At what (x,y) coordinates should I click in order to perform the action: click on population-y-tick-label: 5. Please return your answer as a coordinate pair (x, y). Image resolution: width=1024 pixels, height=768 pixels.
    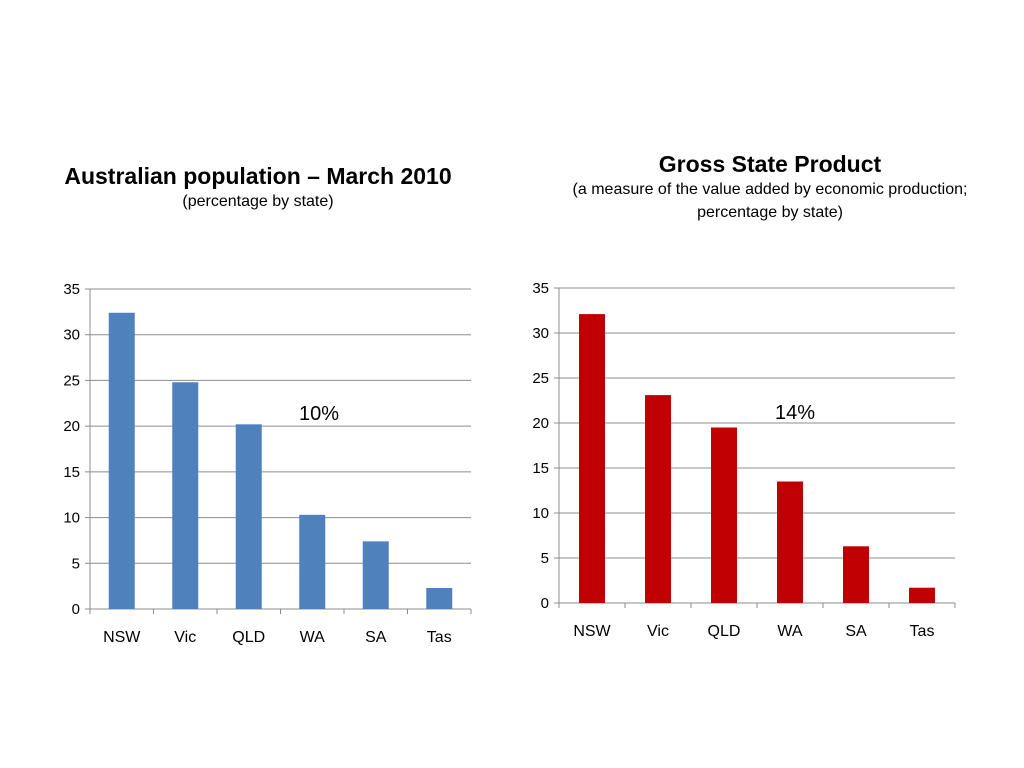
    Looking at the image, I should click on (76, 563).